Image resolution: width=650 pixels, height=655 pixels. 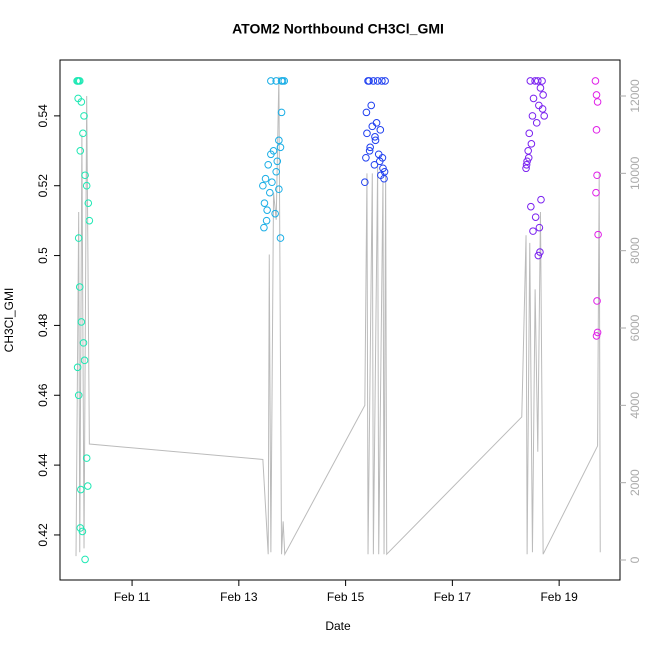 What do you see at coordinates (43, 325) in the screenshot?
I see `y-tick-label: 0.48` at bounding box center [43, 325].